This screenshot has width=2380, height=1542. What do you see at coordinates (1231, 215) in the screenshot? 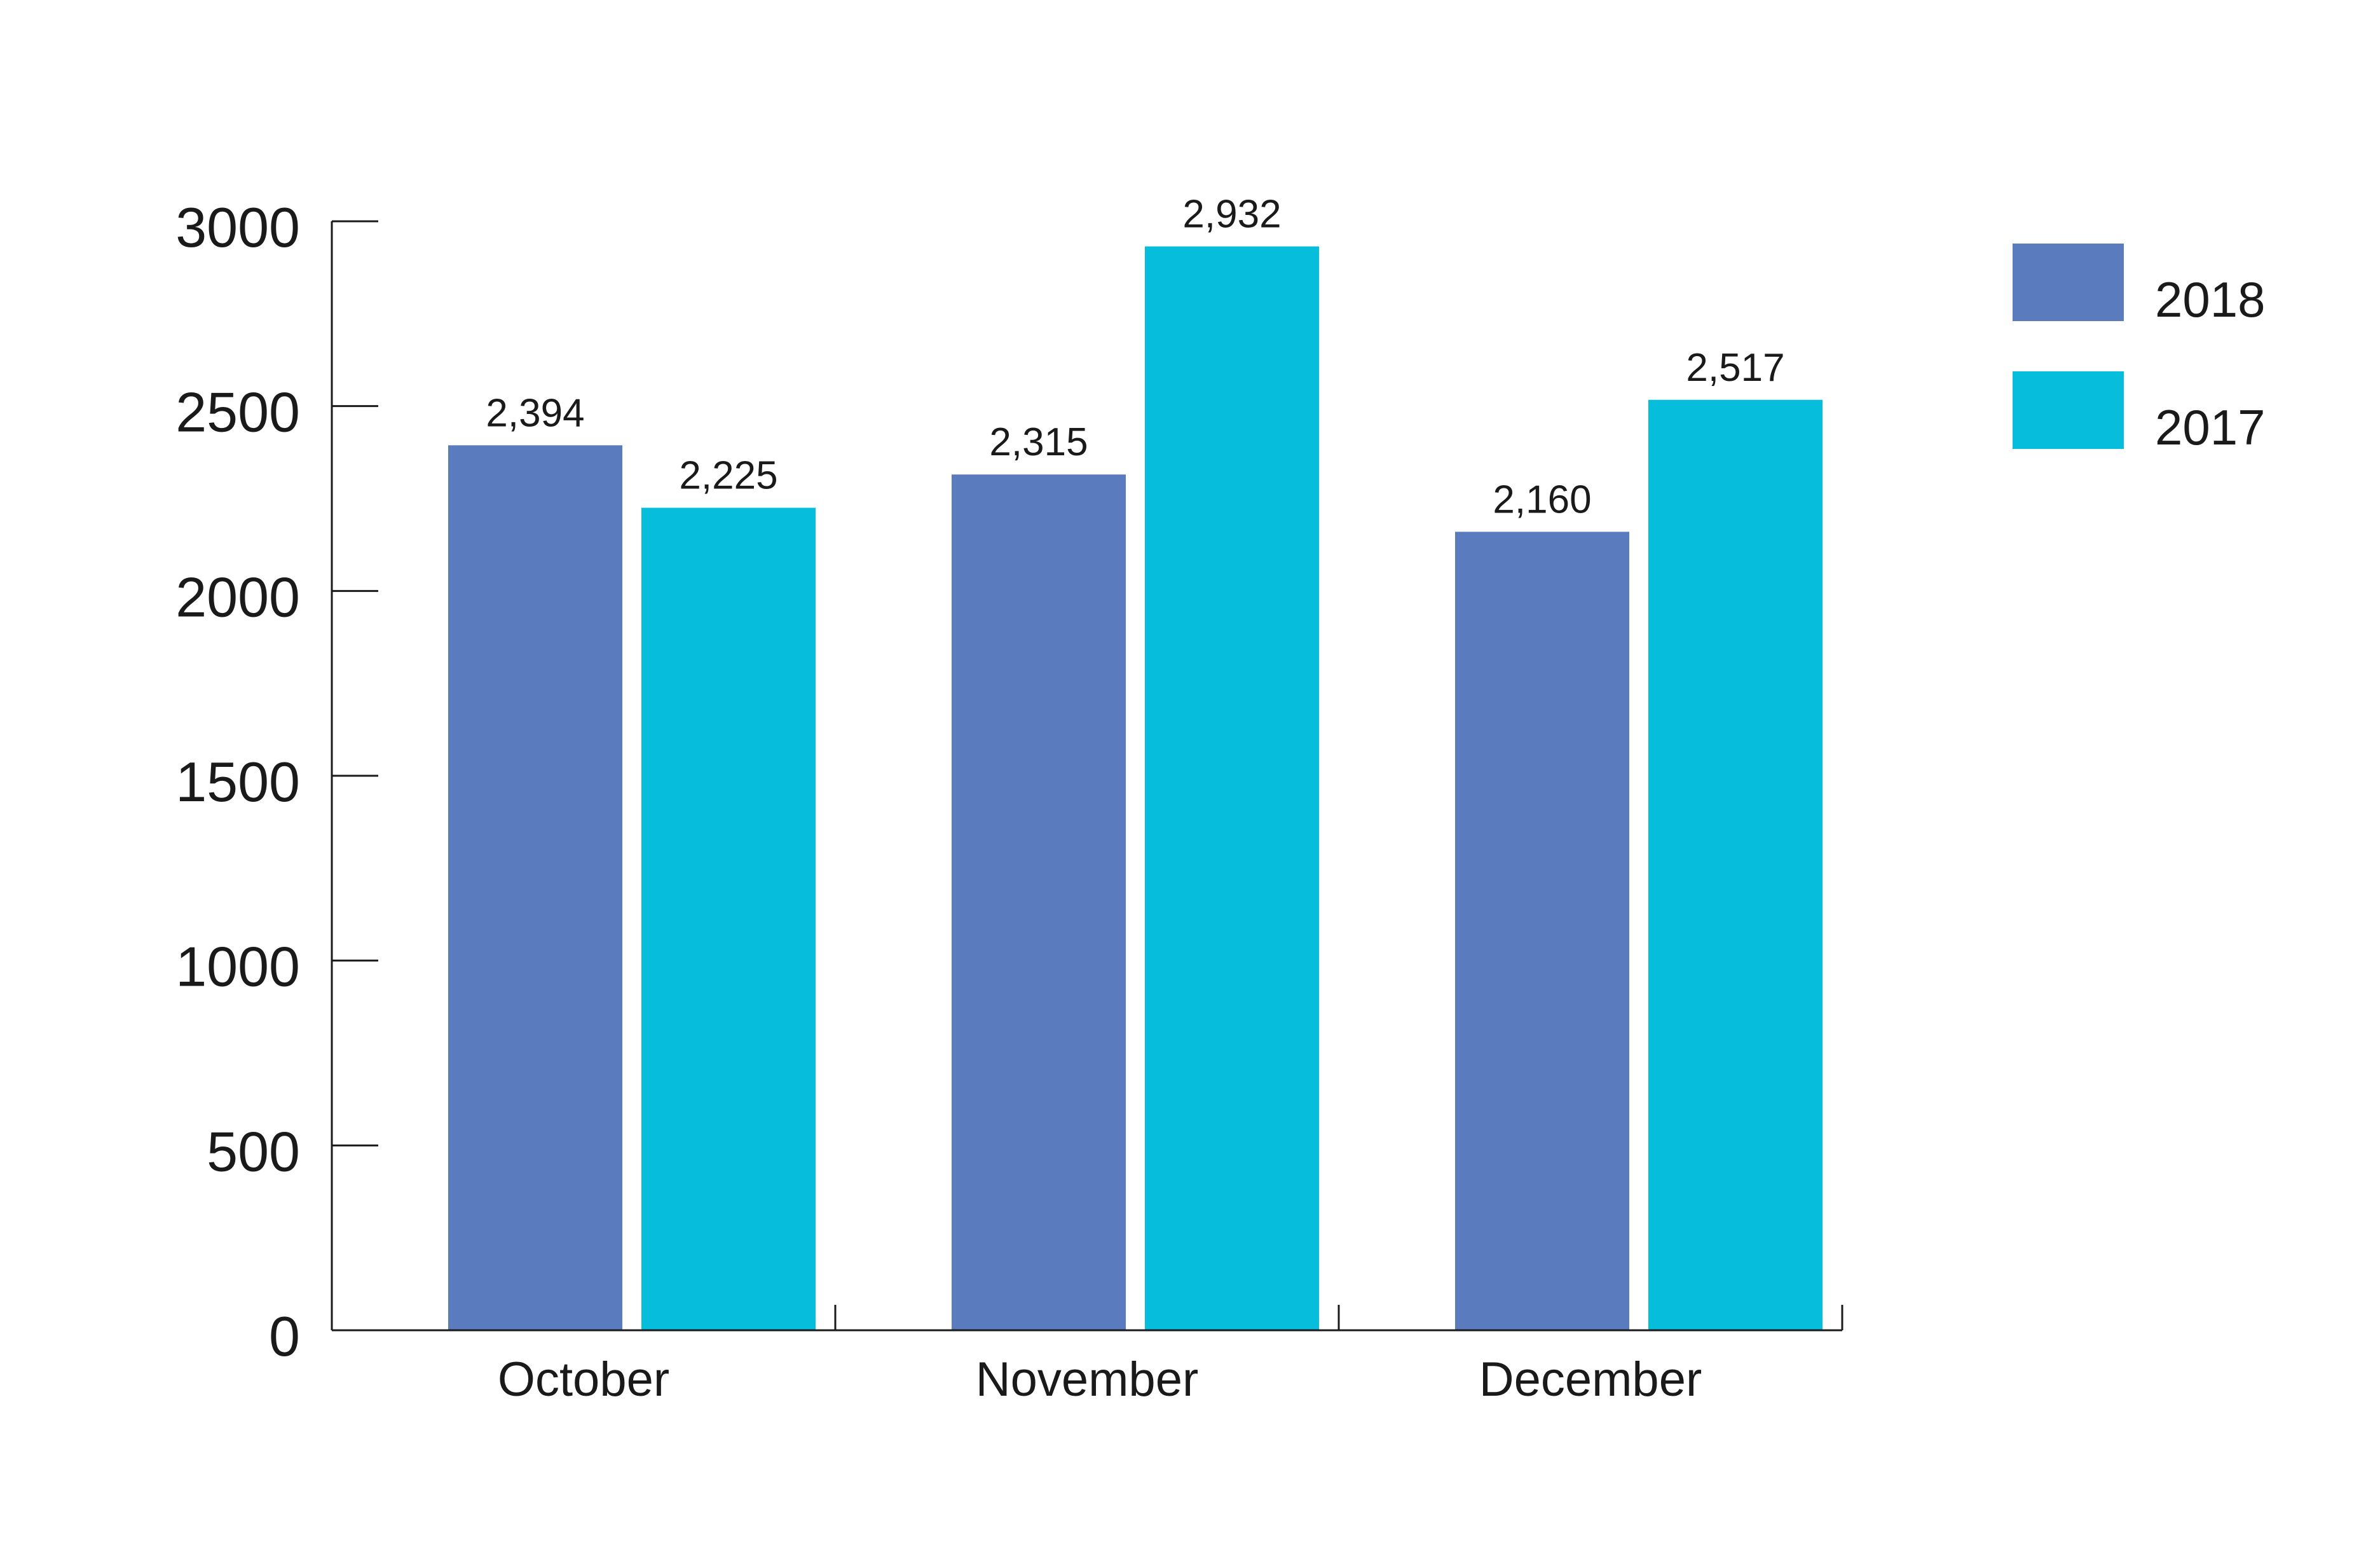
I see `data-label: 2,932` at bounding box center [1231, 215].